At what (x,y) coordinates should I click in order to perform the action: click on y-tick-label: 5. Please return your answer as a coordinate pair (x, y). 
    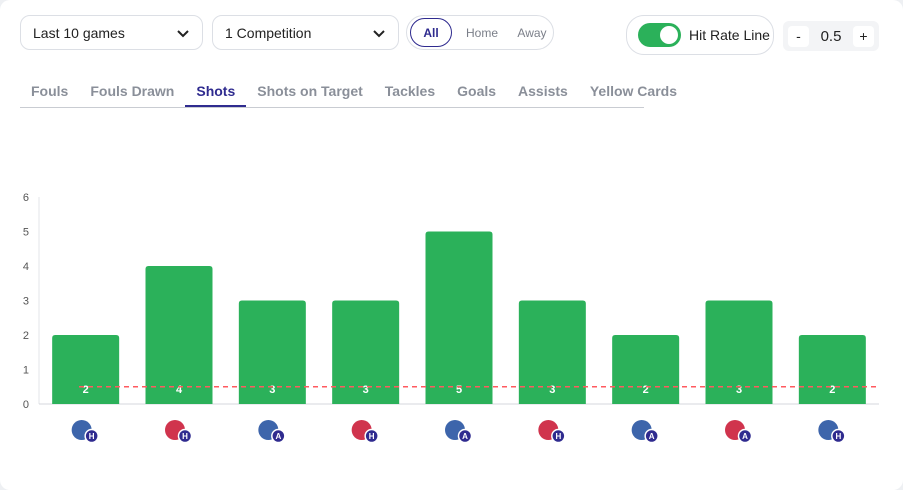
    Looking at the image, I should click on (26, 233).